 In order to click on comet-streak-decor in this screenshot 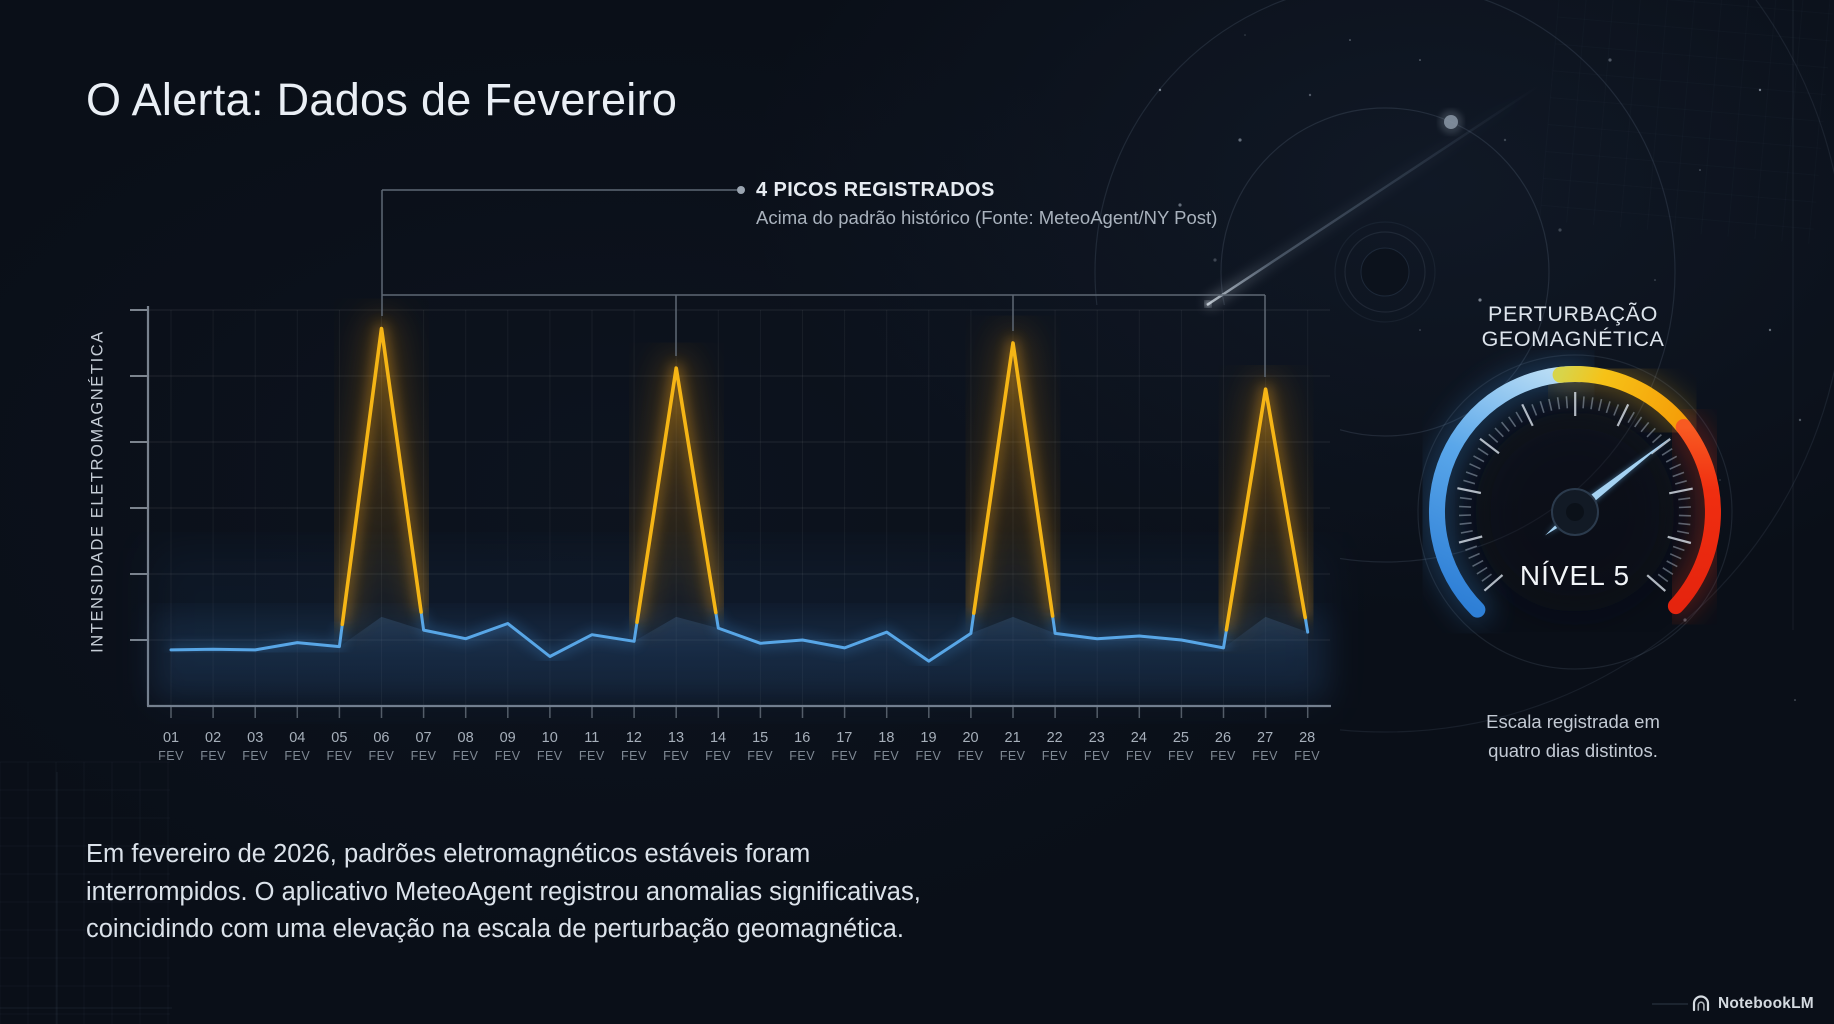, I will do `click(1373, 195)`.